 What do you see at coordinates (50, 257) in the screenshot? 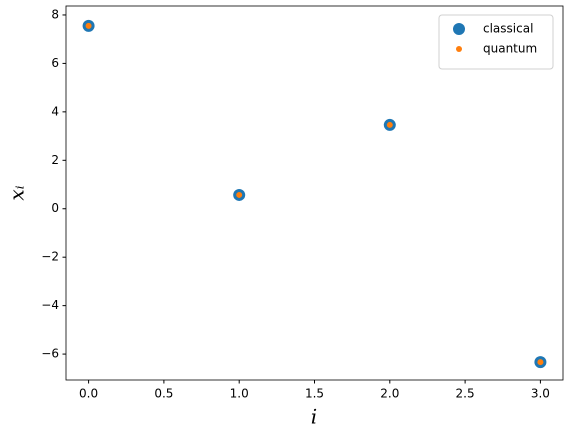
I see `y-tick-label: −2` at bounding box center [50, 257].